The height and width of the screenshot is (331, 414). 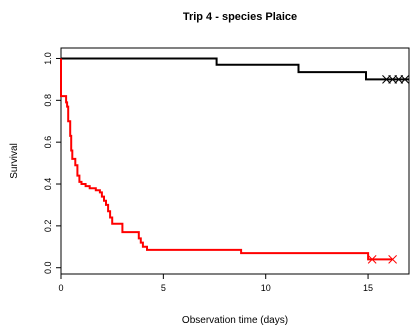 I want to click on y-axis-label: Survival, so click(x=14, y=161).